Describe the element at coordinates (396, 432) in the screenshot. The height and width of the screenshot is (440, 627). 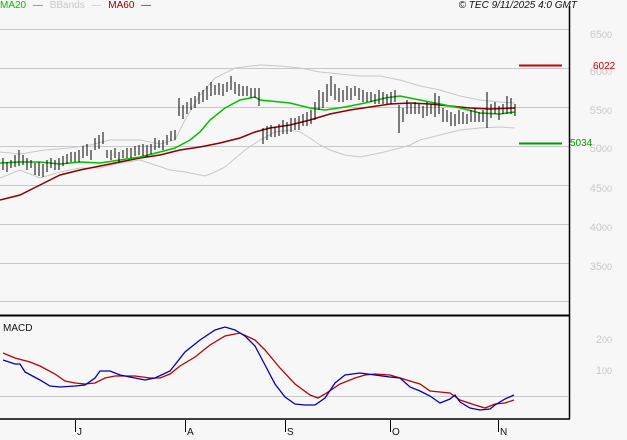
I see `month-label-oct: O` at that location.